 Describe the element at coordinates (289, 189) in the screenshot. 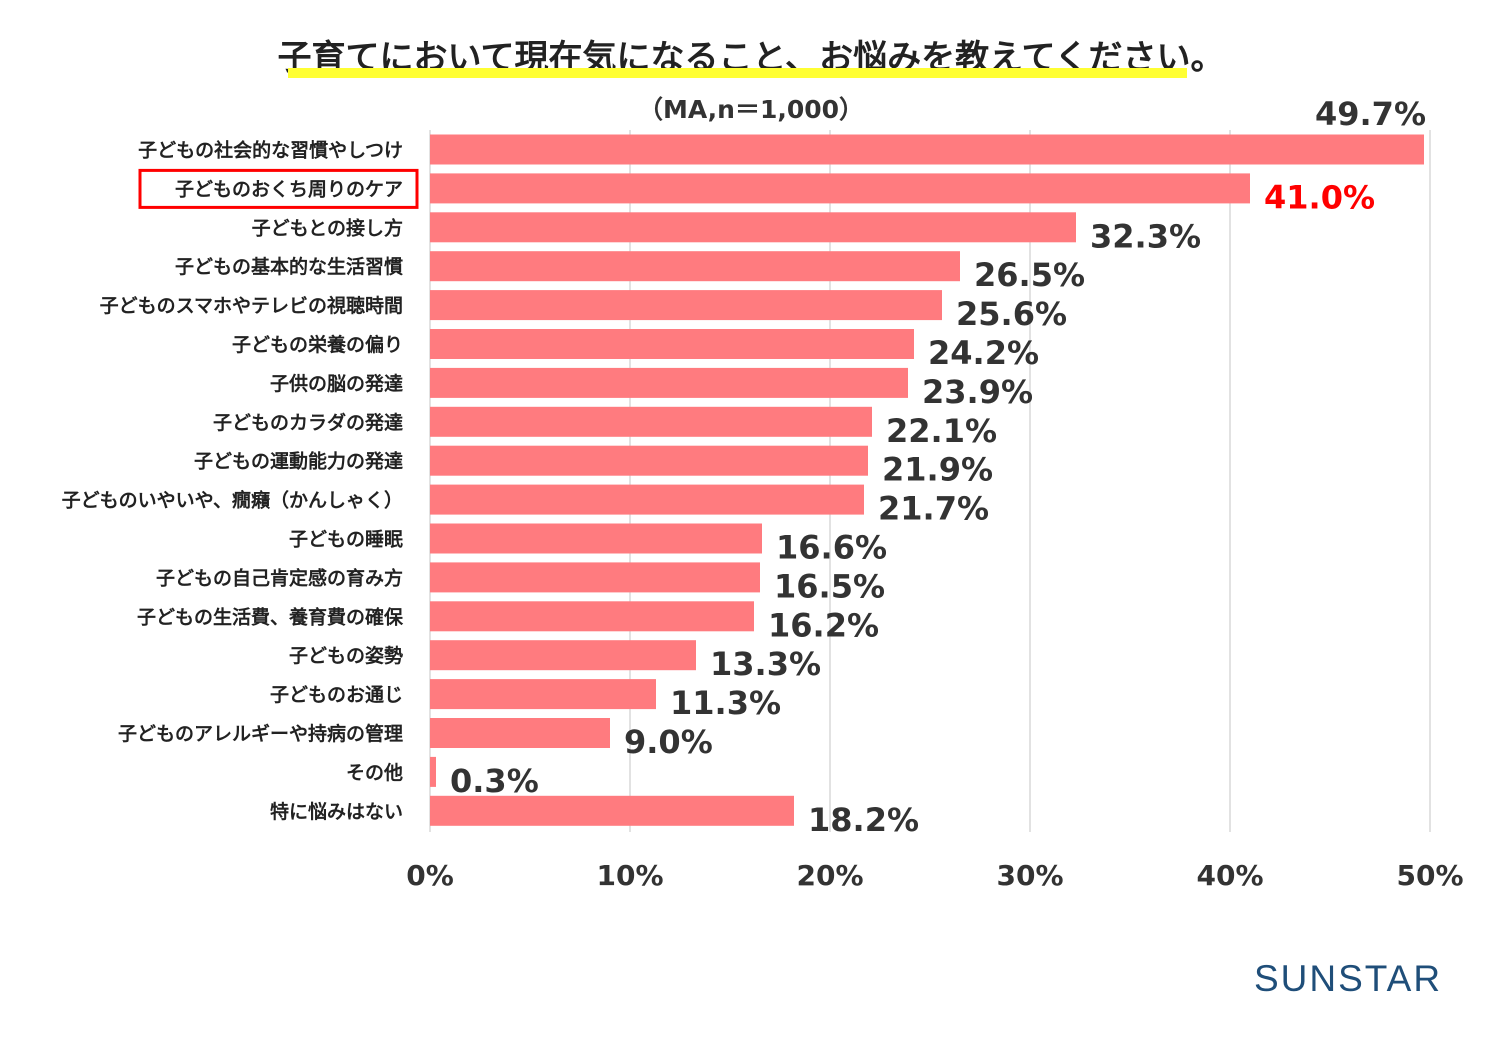

I see `category-label: 子どものおくち周りのケア` at that location.